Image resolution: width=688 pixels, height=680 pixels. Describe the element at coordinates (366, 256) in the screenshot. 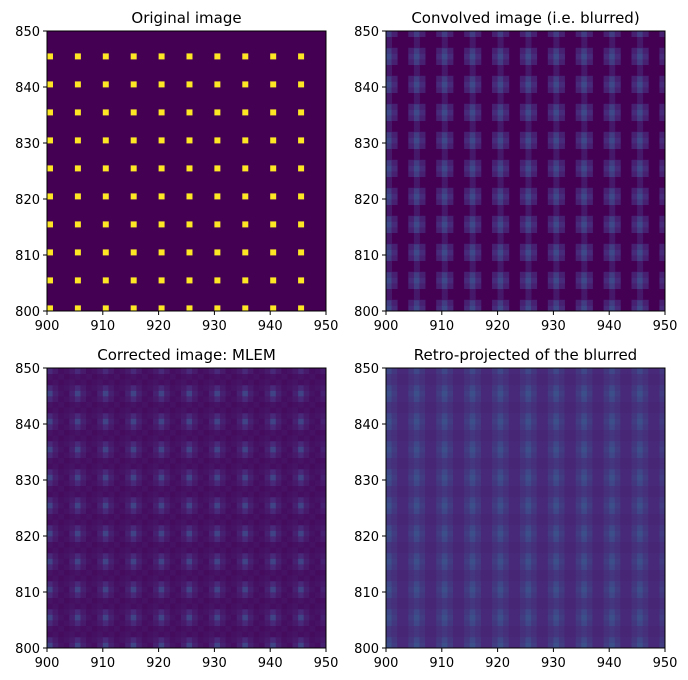

I see `y-tick-label: 810` at that location.